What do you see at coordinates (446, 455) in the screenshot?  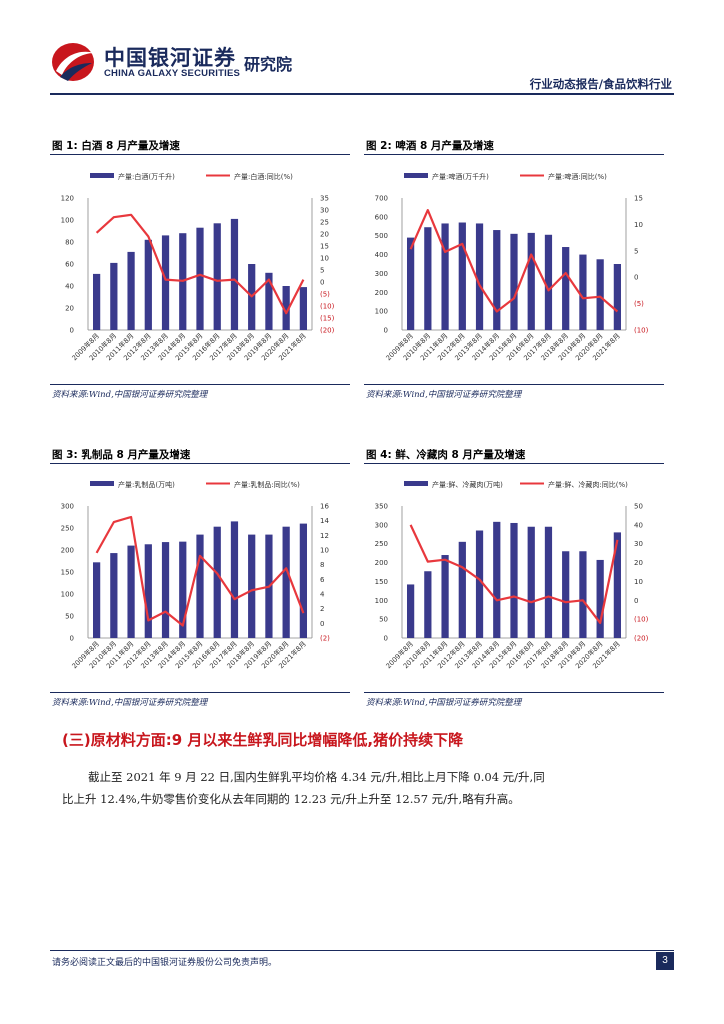 I see `figure-4-title: 图 4: 鲜、冷藏肉 8 月产量及增速` at bounding box center [446, 455].